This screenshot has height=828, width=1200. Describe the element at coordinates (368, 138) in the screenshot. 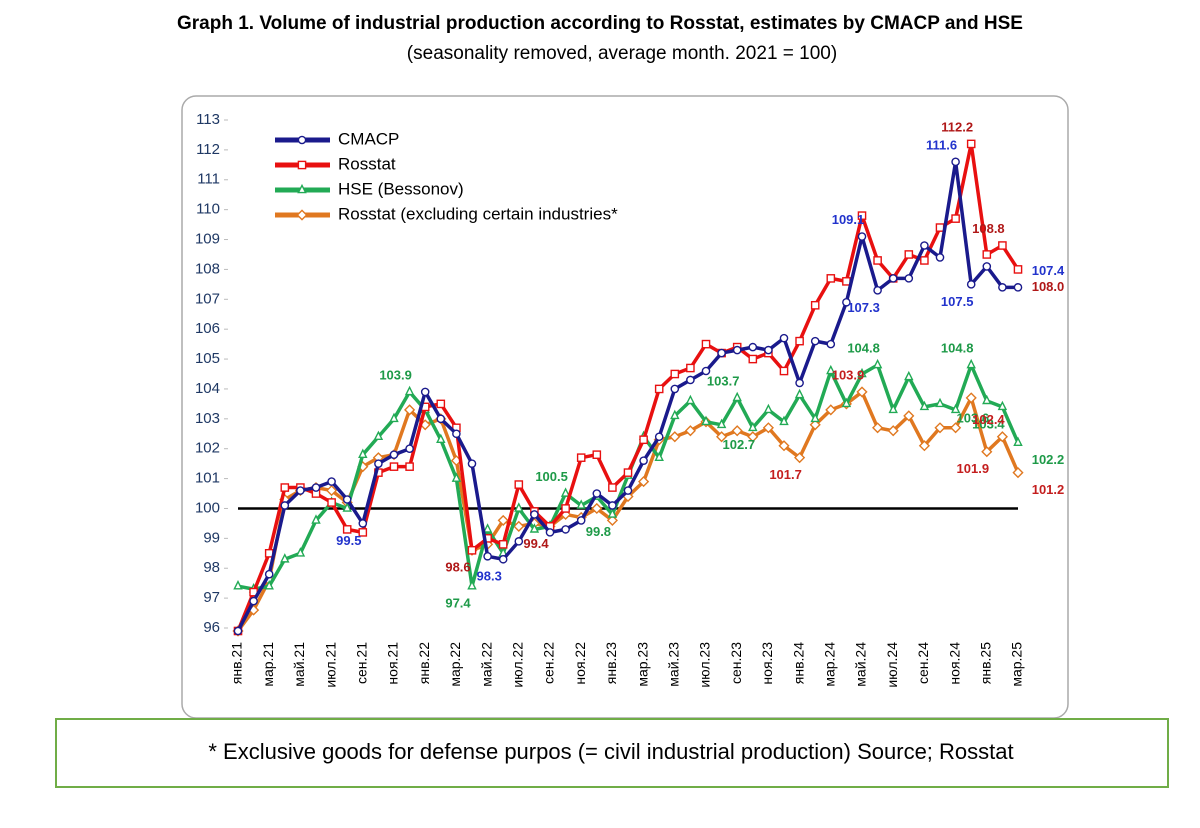

I see `legend-label: CMACP` at that location.